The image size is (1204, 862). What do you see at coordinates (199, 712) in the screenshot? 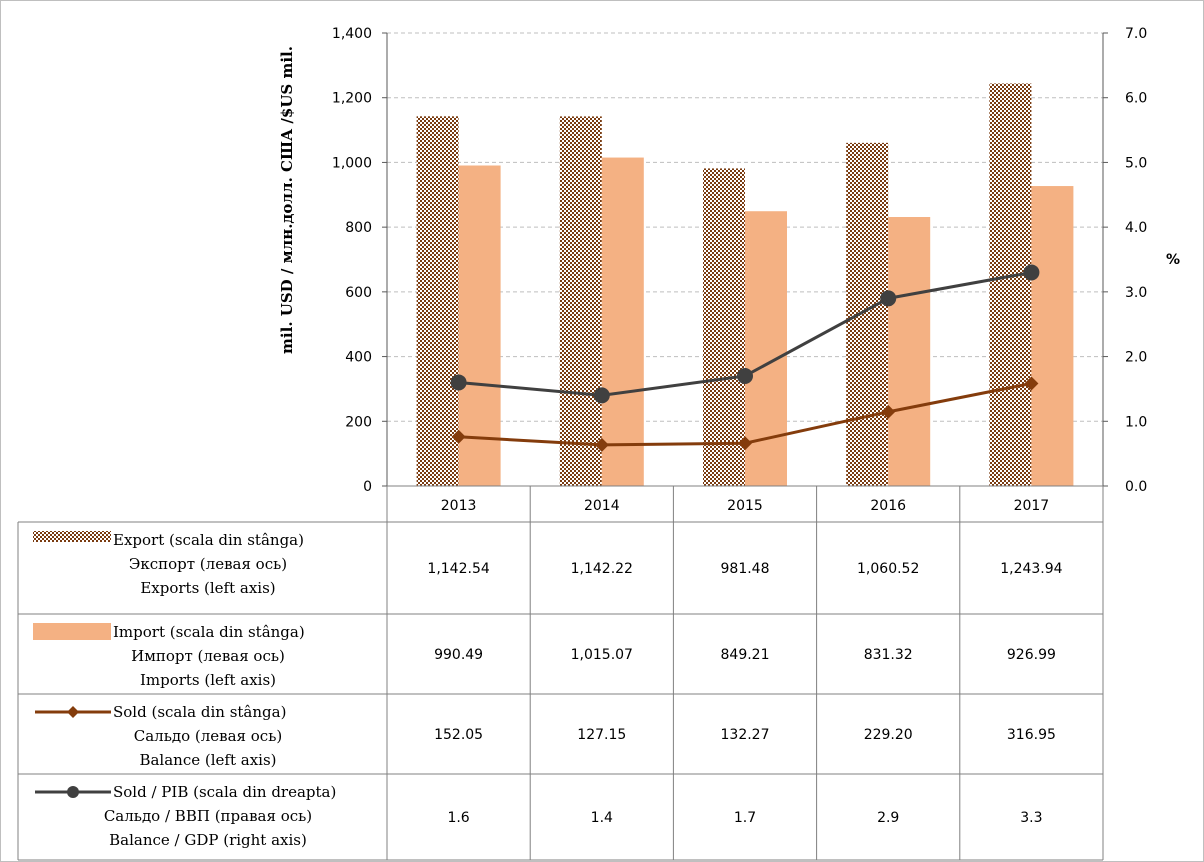
I see `legend-label: Sold (scala din stânga)` at bounding box center [199, 712].